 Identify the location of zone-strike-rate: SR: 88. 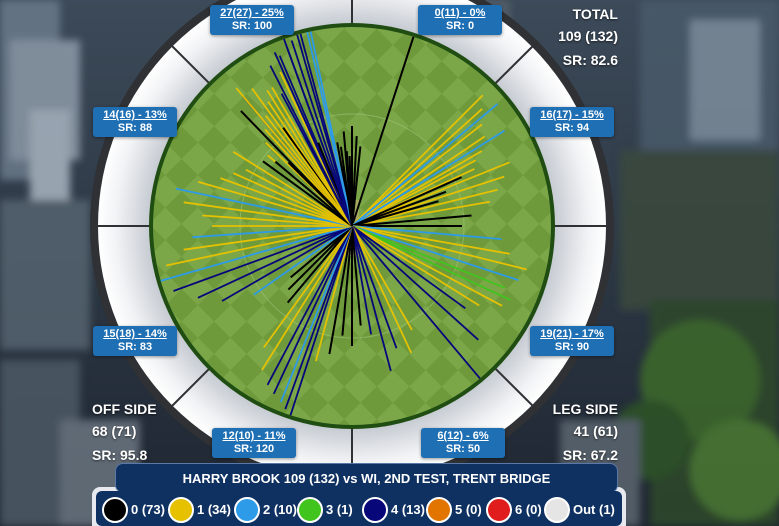
(135, 128).